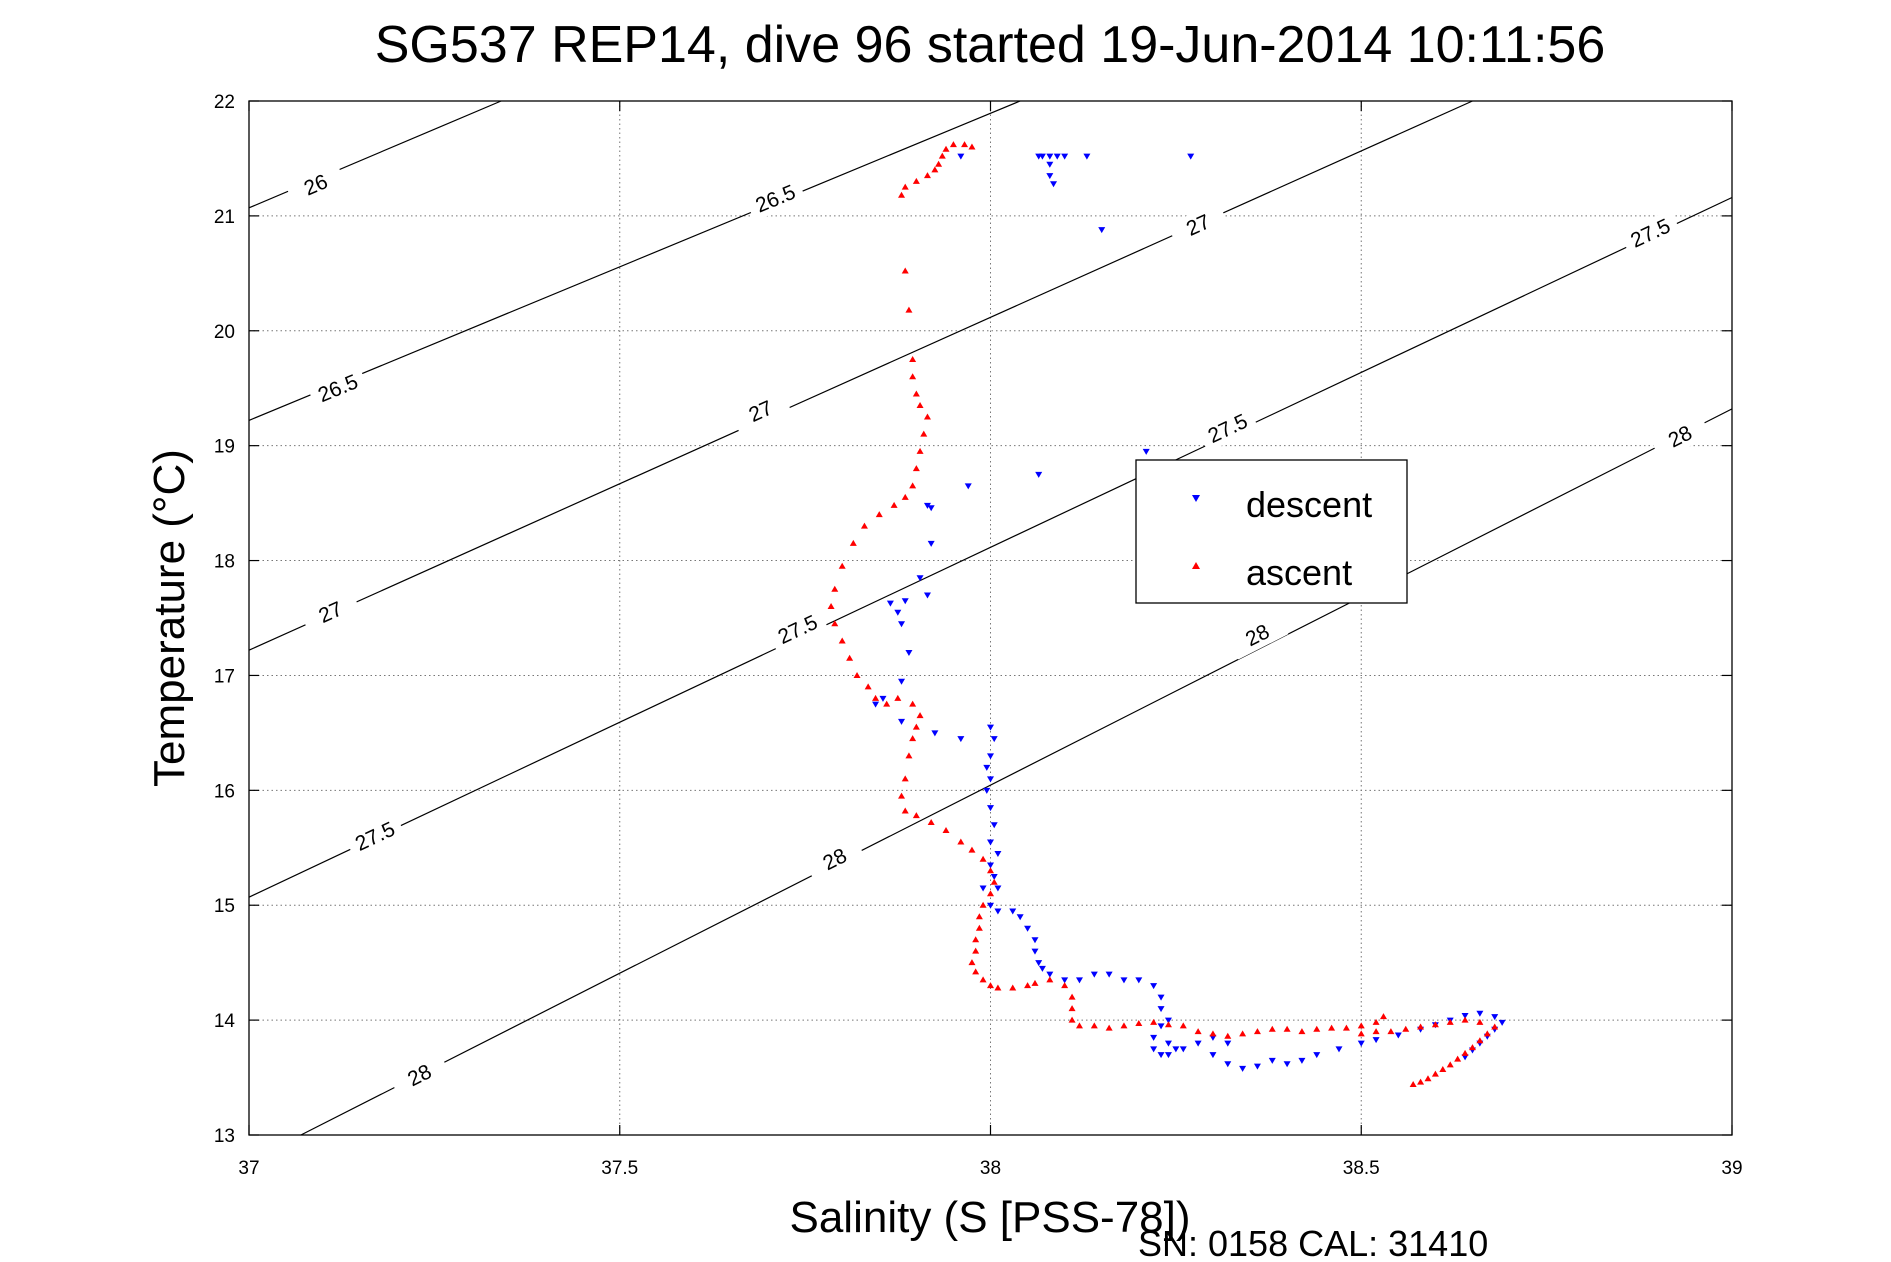 The image size is (1891, 1262). What do you see at coordinates (619, 1168) in the screenshot?
I see `x-tick-label: 37.5` at bounding box center [619, 1168].